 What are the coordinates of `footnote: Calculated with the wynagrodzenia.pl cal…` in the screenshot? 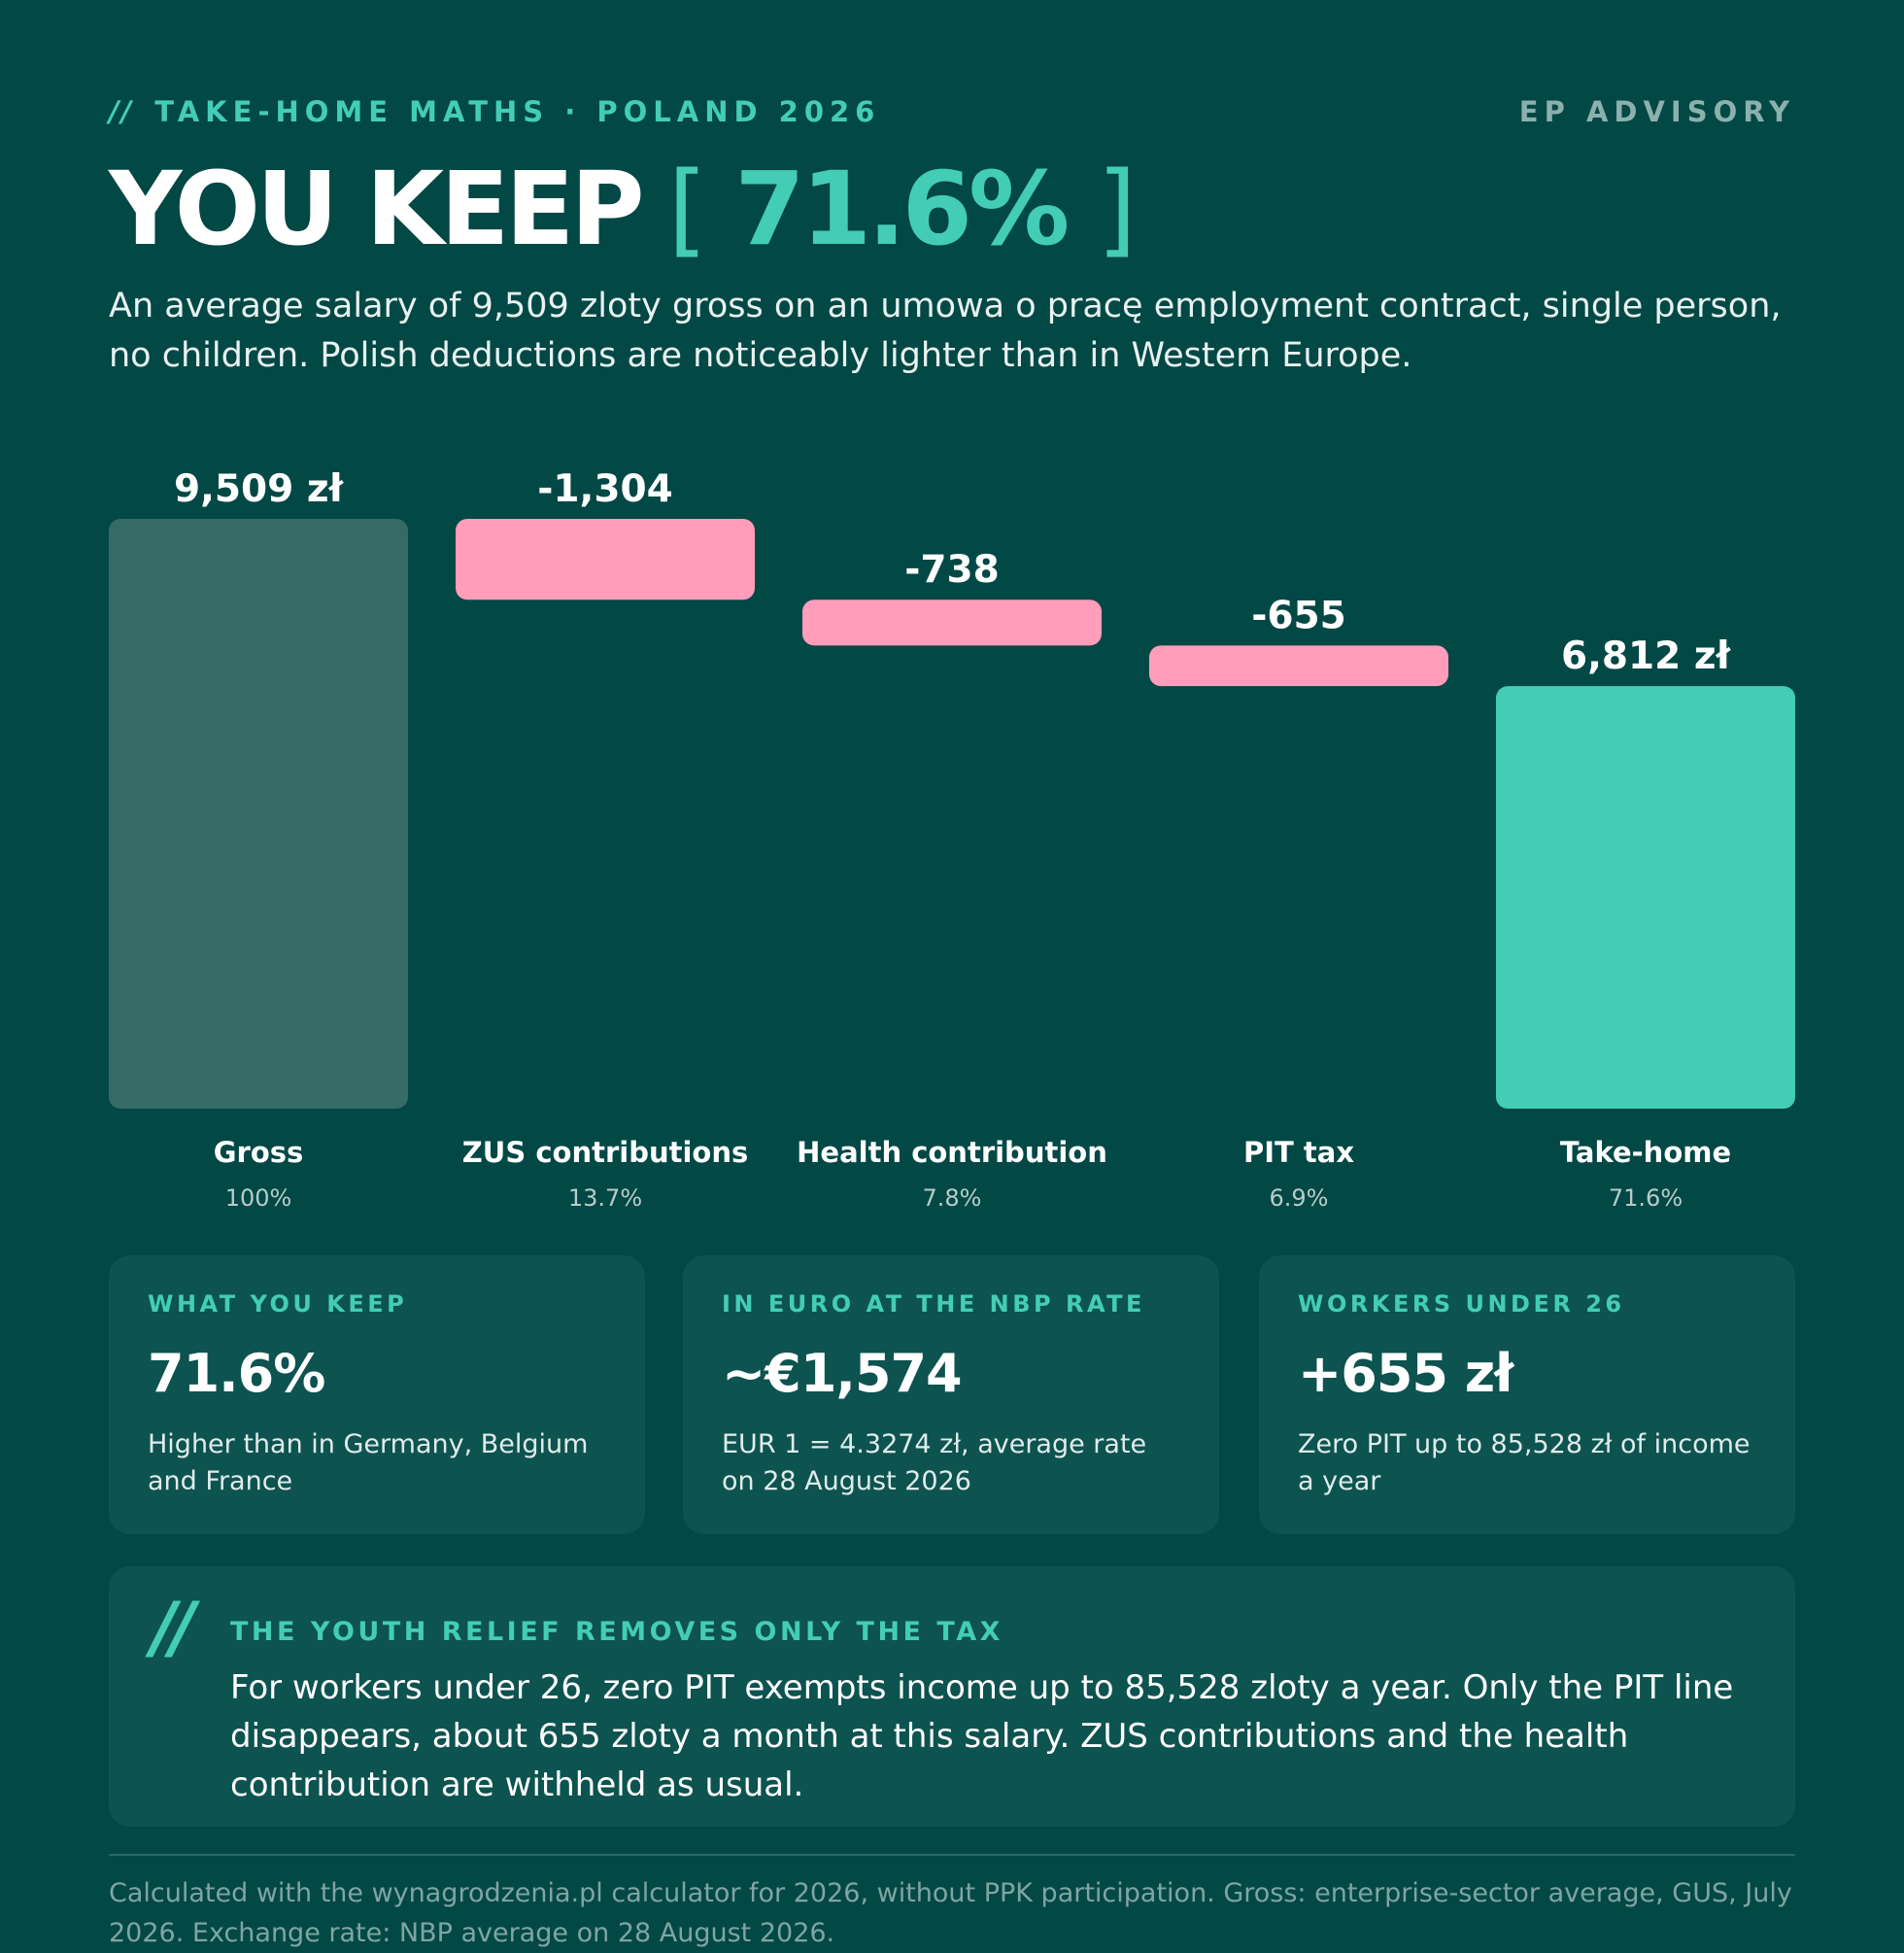 It's located at (950, 1913).